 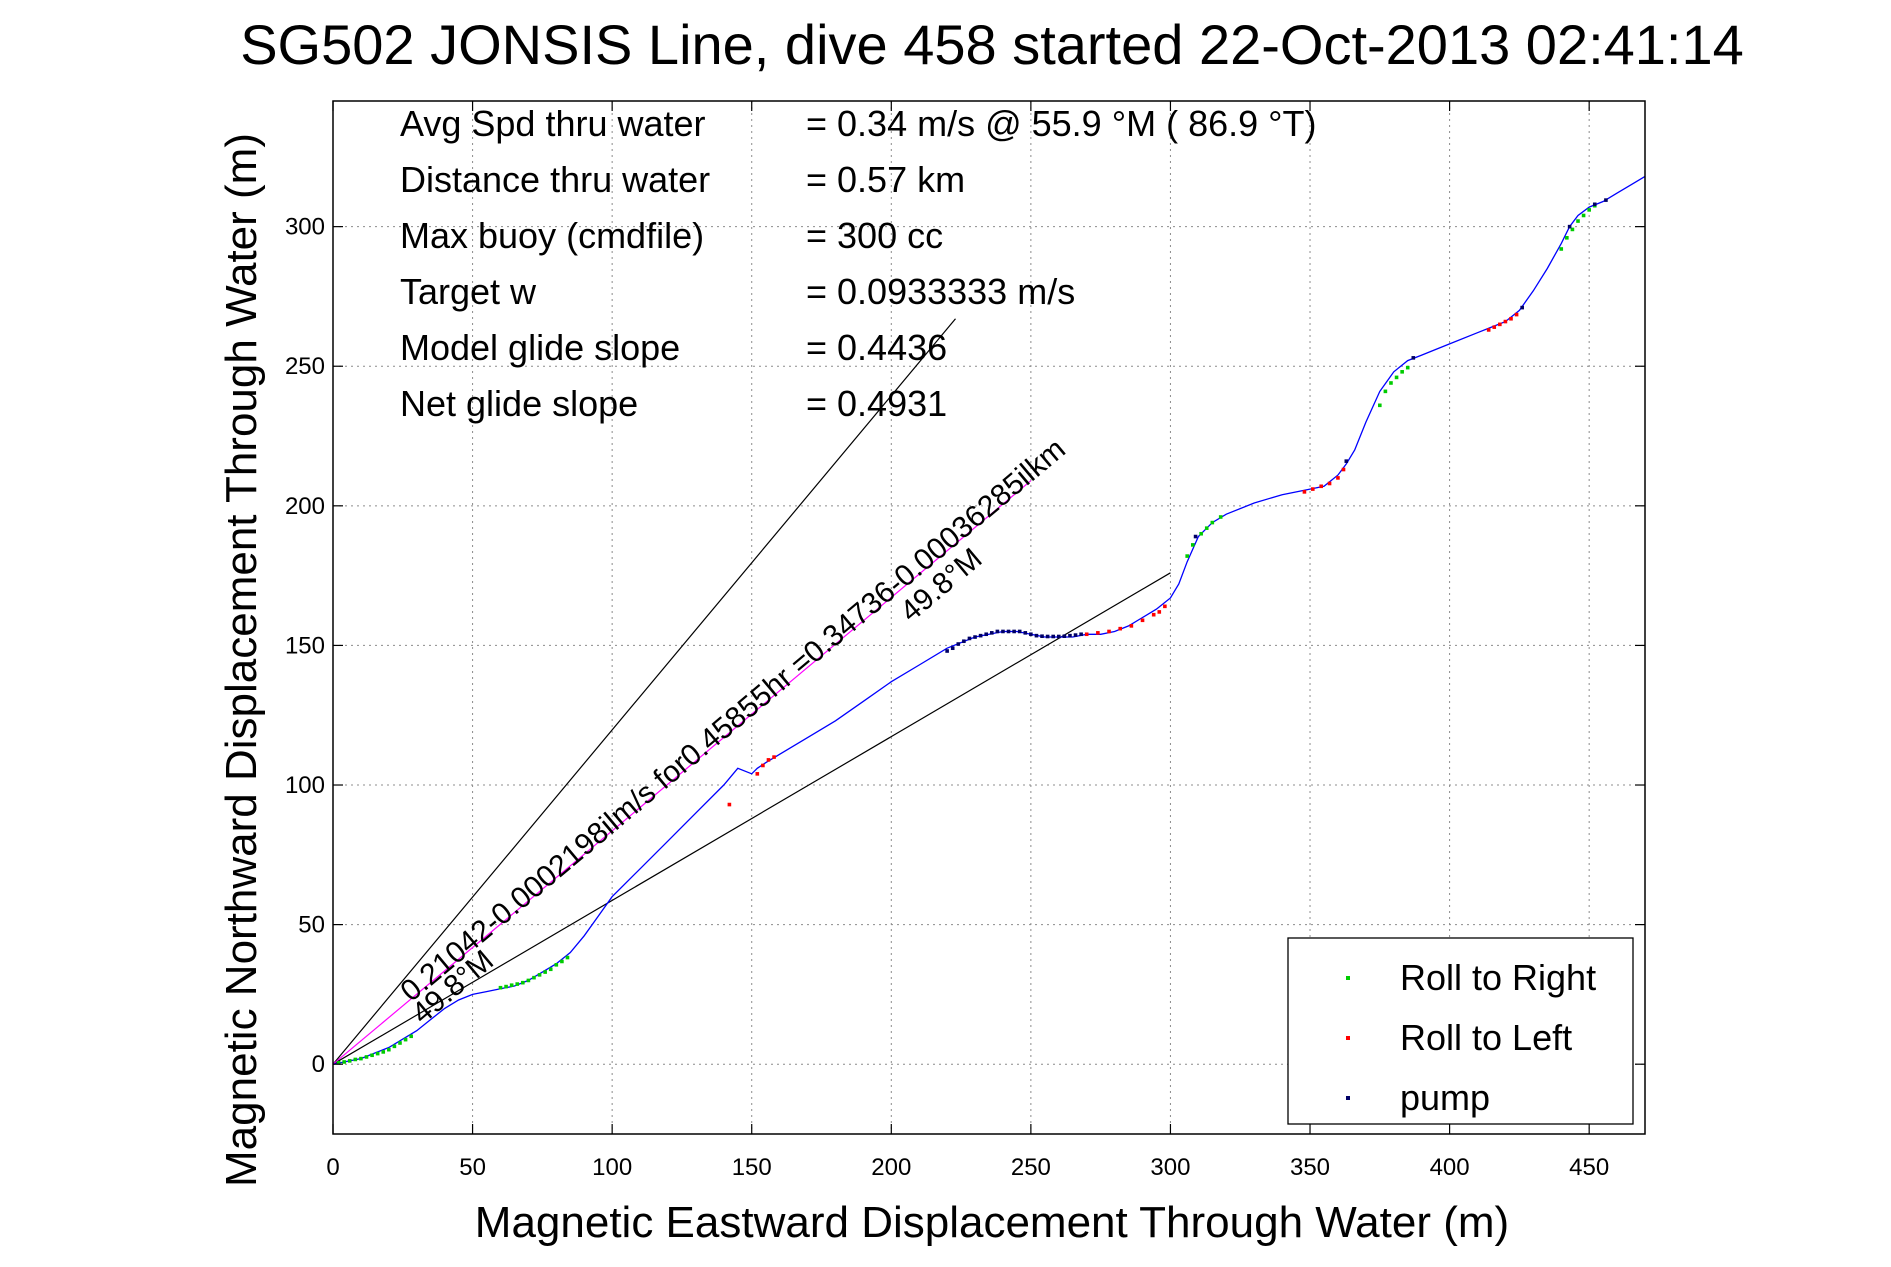 What do you see at coordinates (612, 1167) in the screenshot?
I see `x-tick-label: 100` at bounding box center [612, 1167].